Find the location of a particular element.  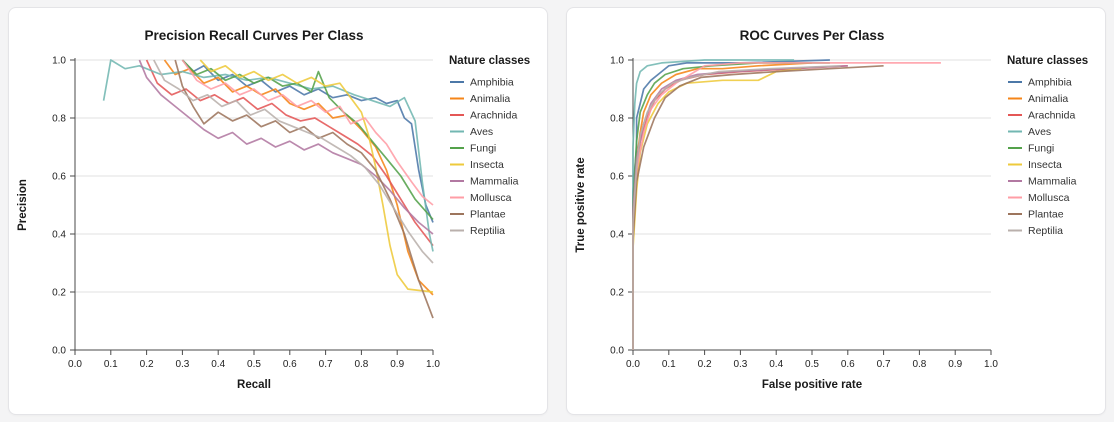

series-line-insecta is located at coordinates (316, 175).